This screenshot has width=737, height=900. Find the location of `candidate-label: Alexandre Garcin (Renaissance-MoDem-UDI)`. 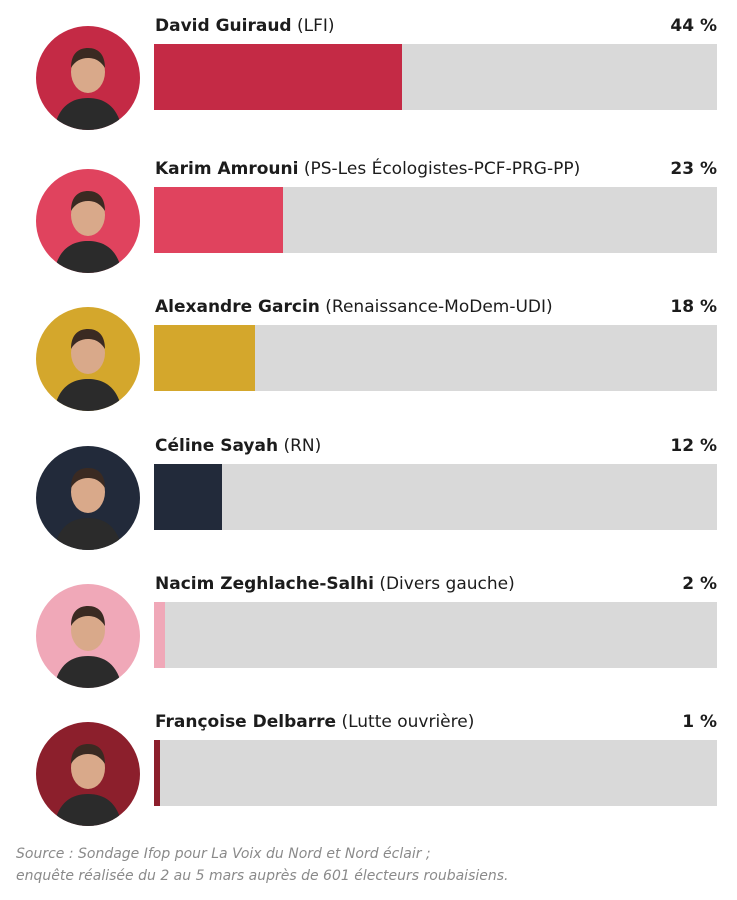

candidate-label: Alexandre Garcin (Renaissance-MoDem-UDI) is located at coordinates (354, 307).